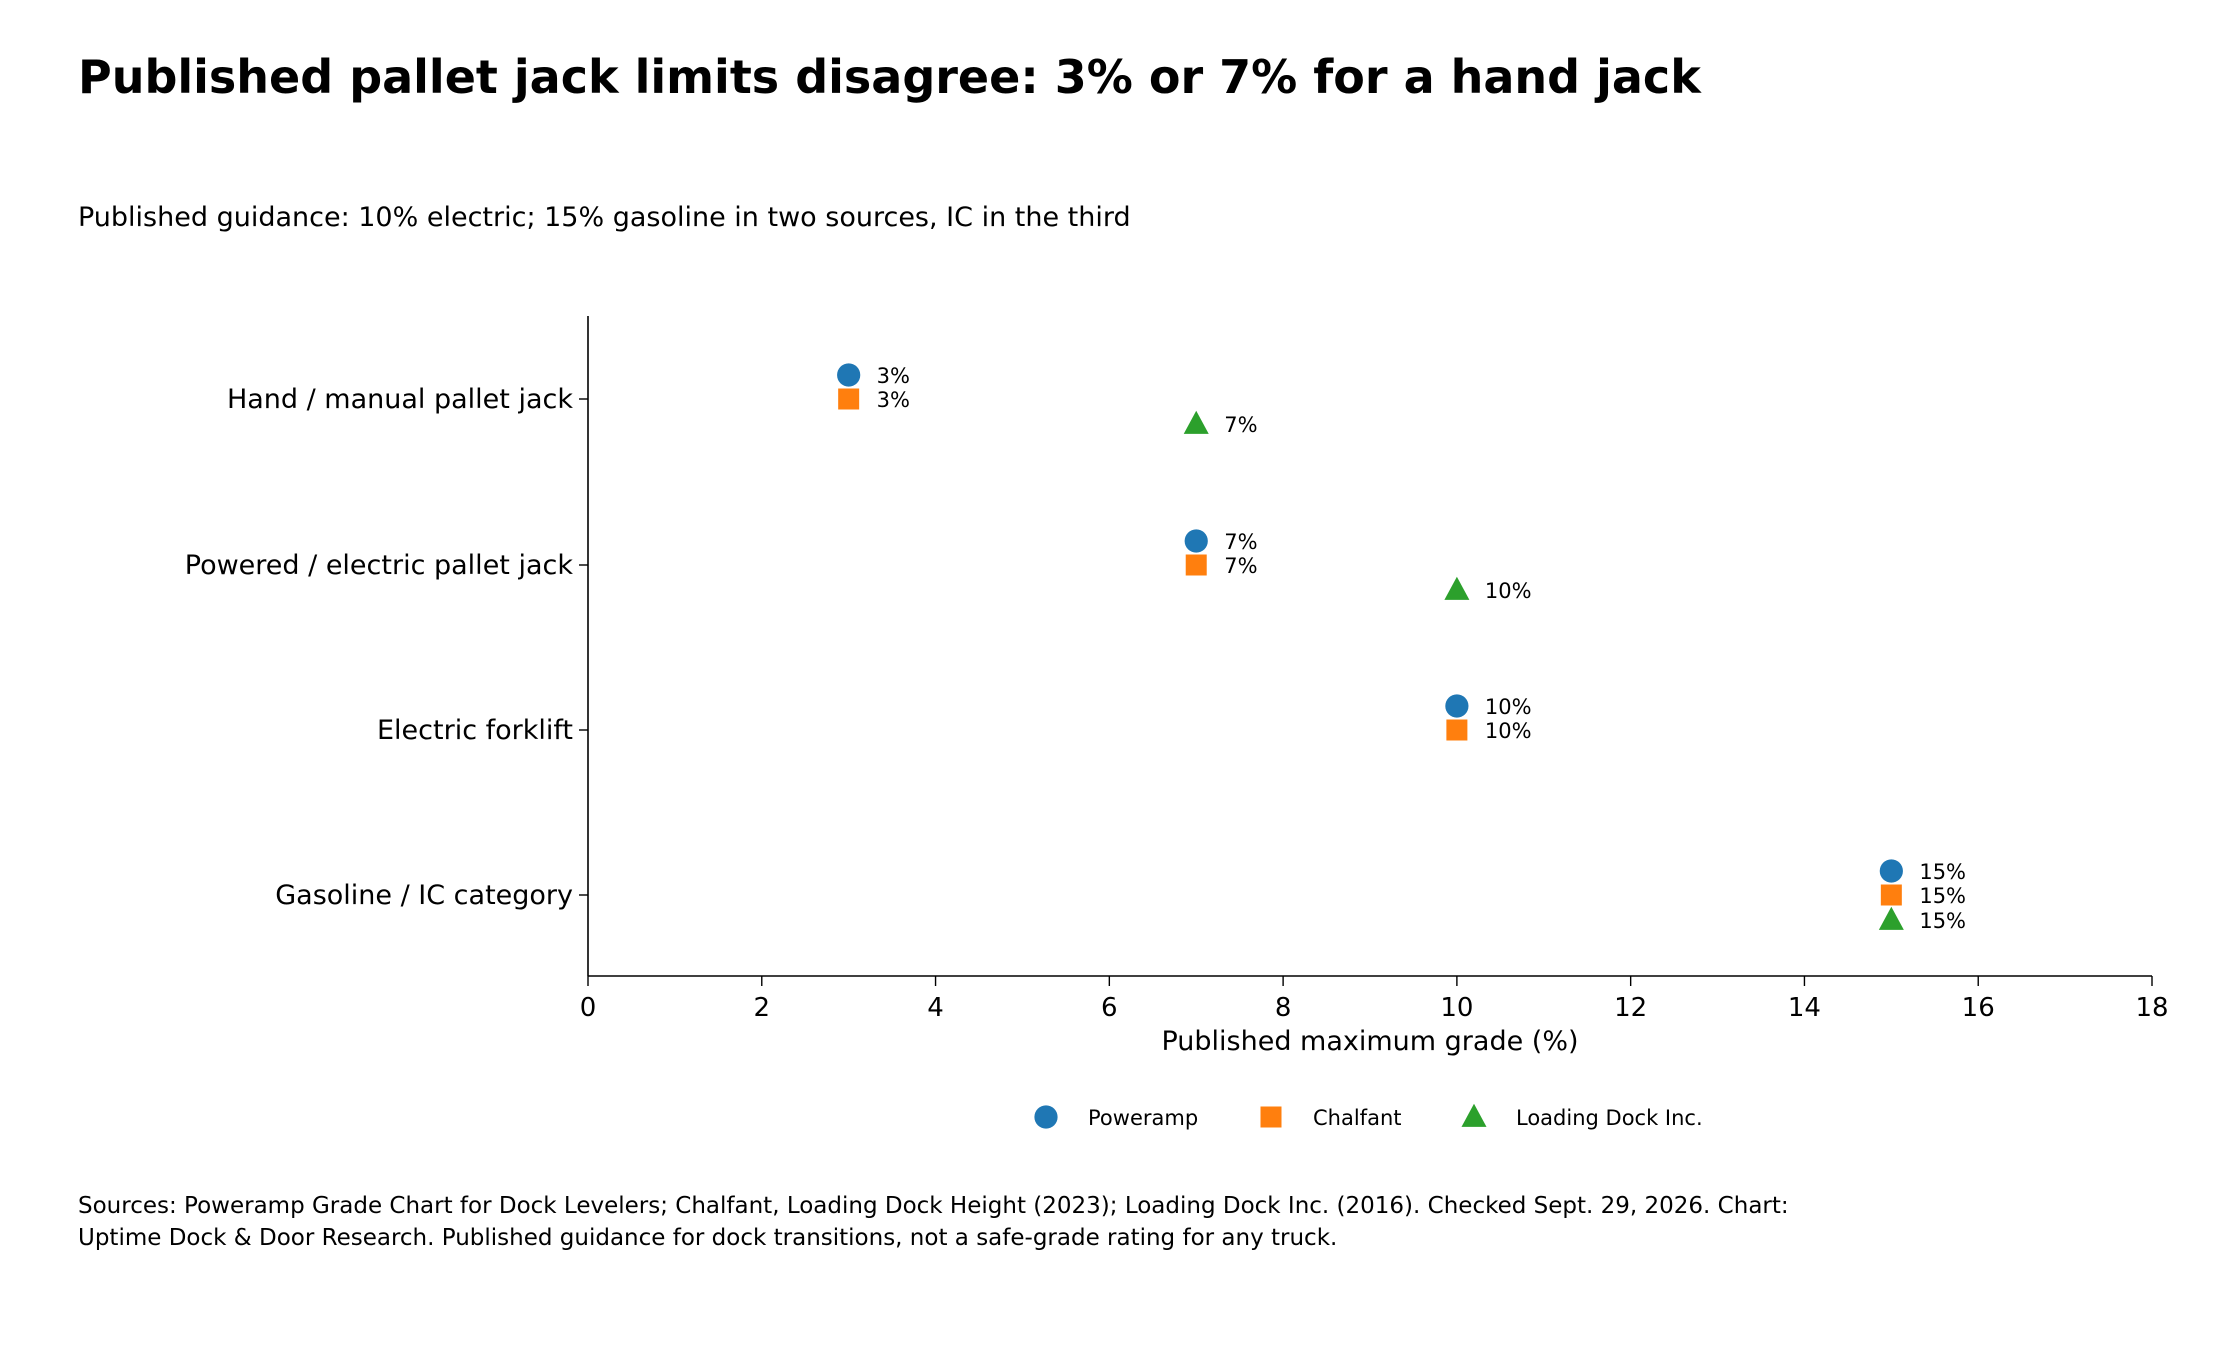  Describe the element at coordinates (1357, 1118) in the screenshot. I see `legend-label: Chalfant` at that location.